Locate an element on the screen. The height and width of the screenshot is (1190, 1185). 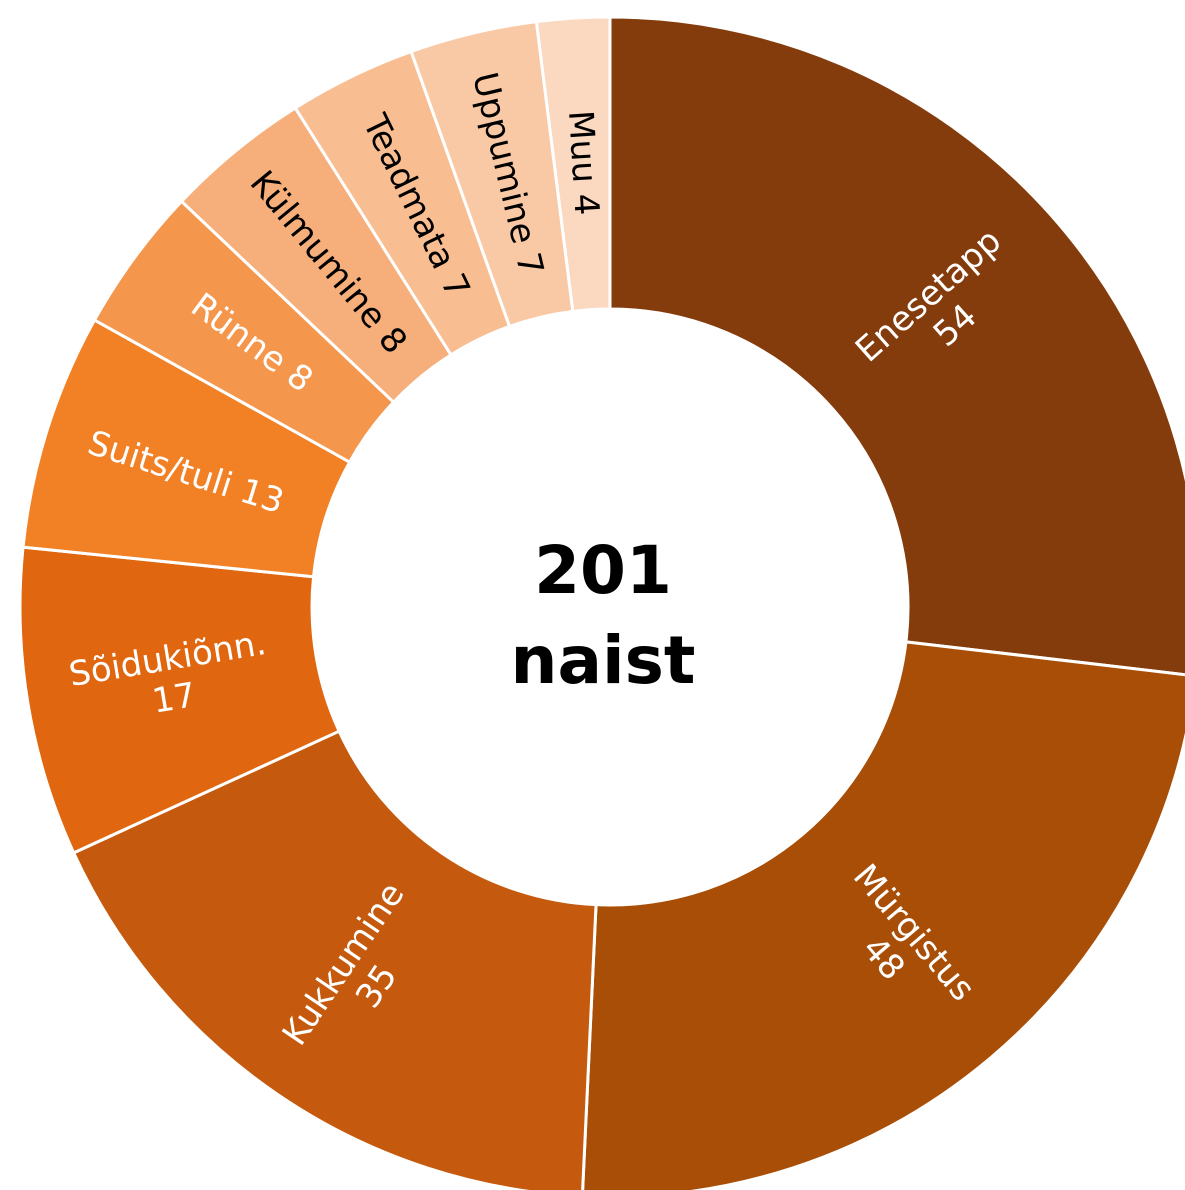
donut-segment is located at coordinates (573, 164).